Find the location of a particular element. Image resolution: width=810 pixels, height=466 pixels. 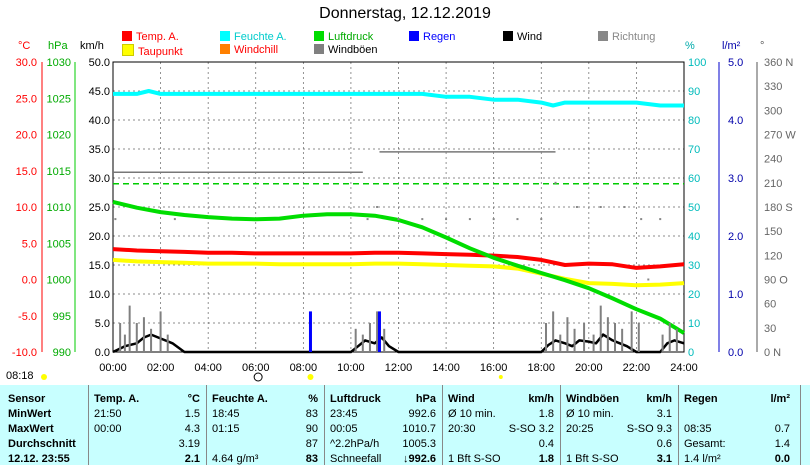

stats-row: 18:45 83 is located at coordinates (265, 413).